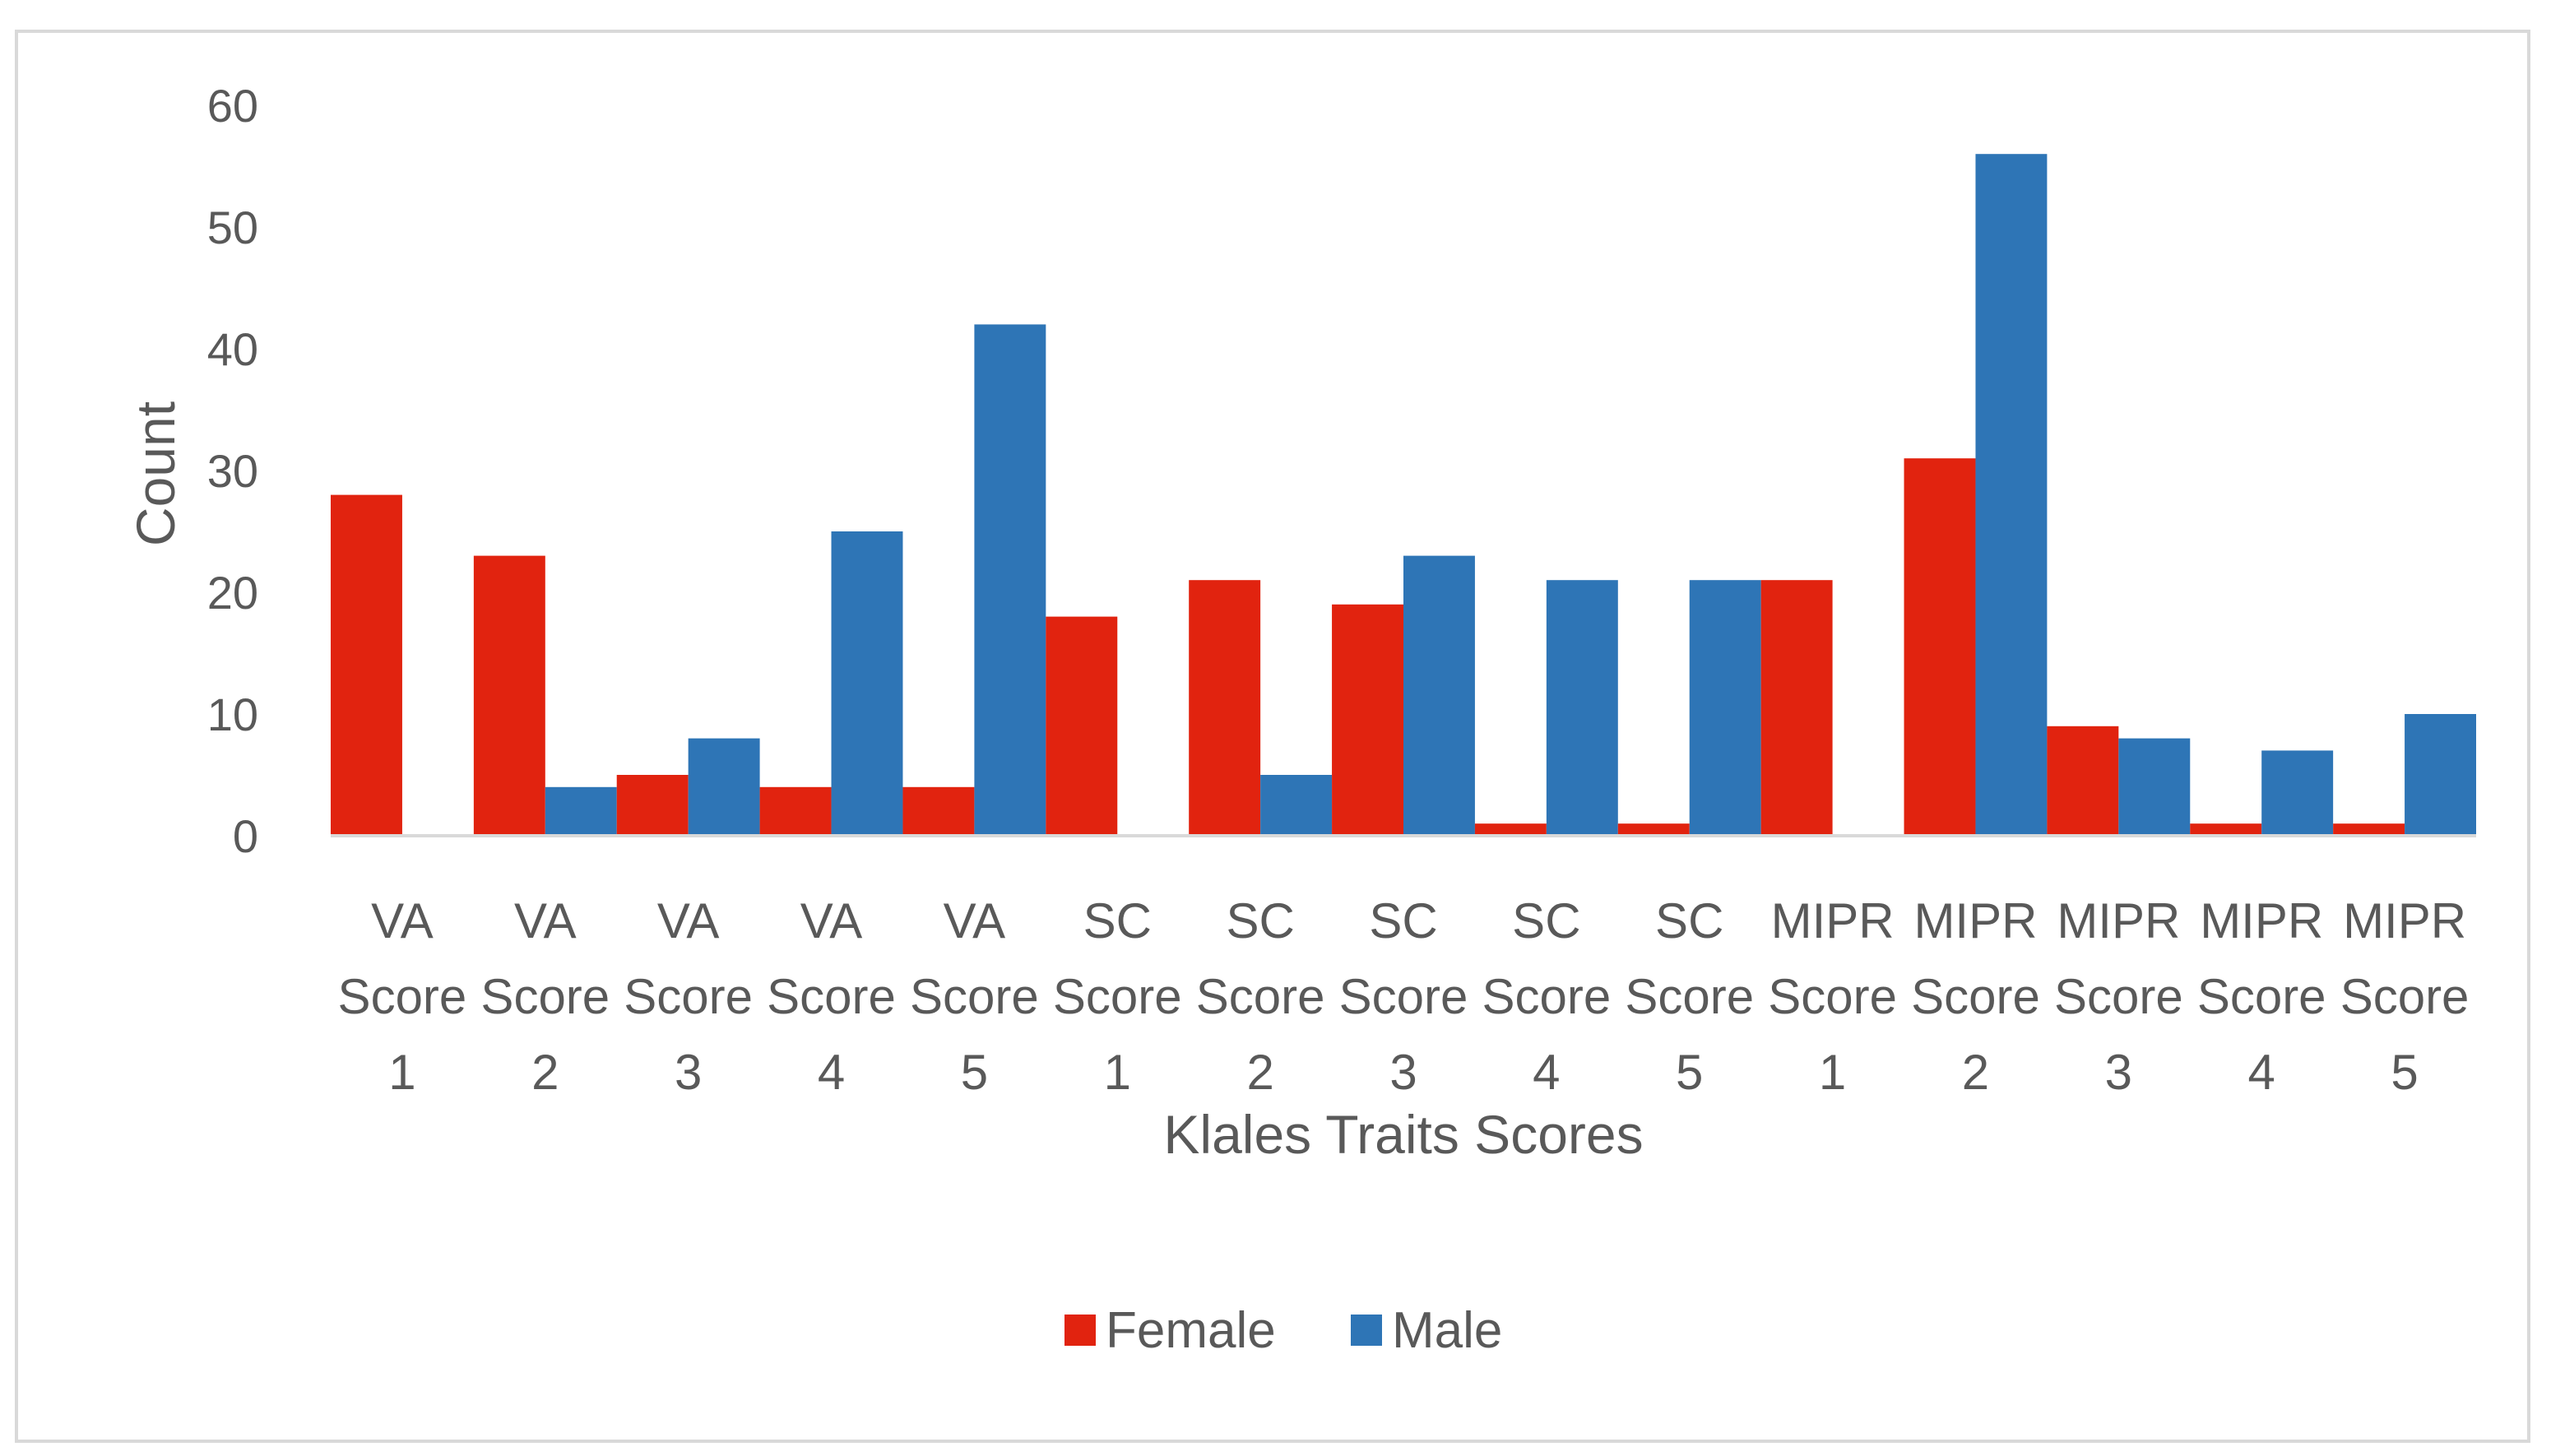 This screenshot has height=1456, width=2551. What do you see at coordinates (232, 349) in the screenshot?
I see `y-tick-label: 40` at bounding box center [232, 349].